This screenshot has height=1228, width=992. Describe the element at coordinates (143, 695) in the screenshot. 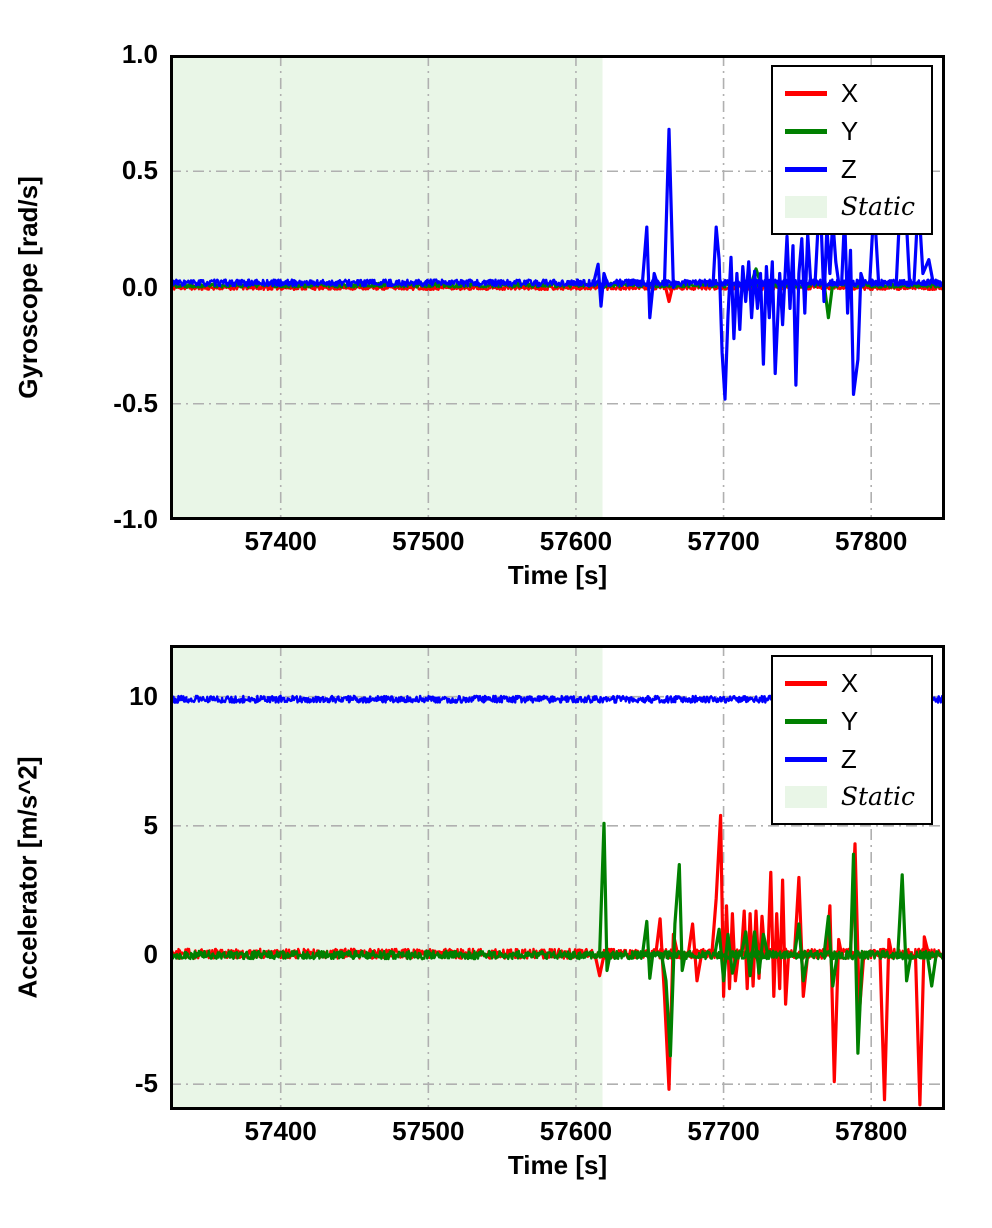

I see `y-tick-label: 10` at that location.